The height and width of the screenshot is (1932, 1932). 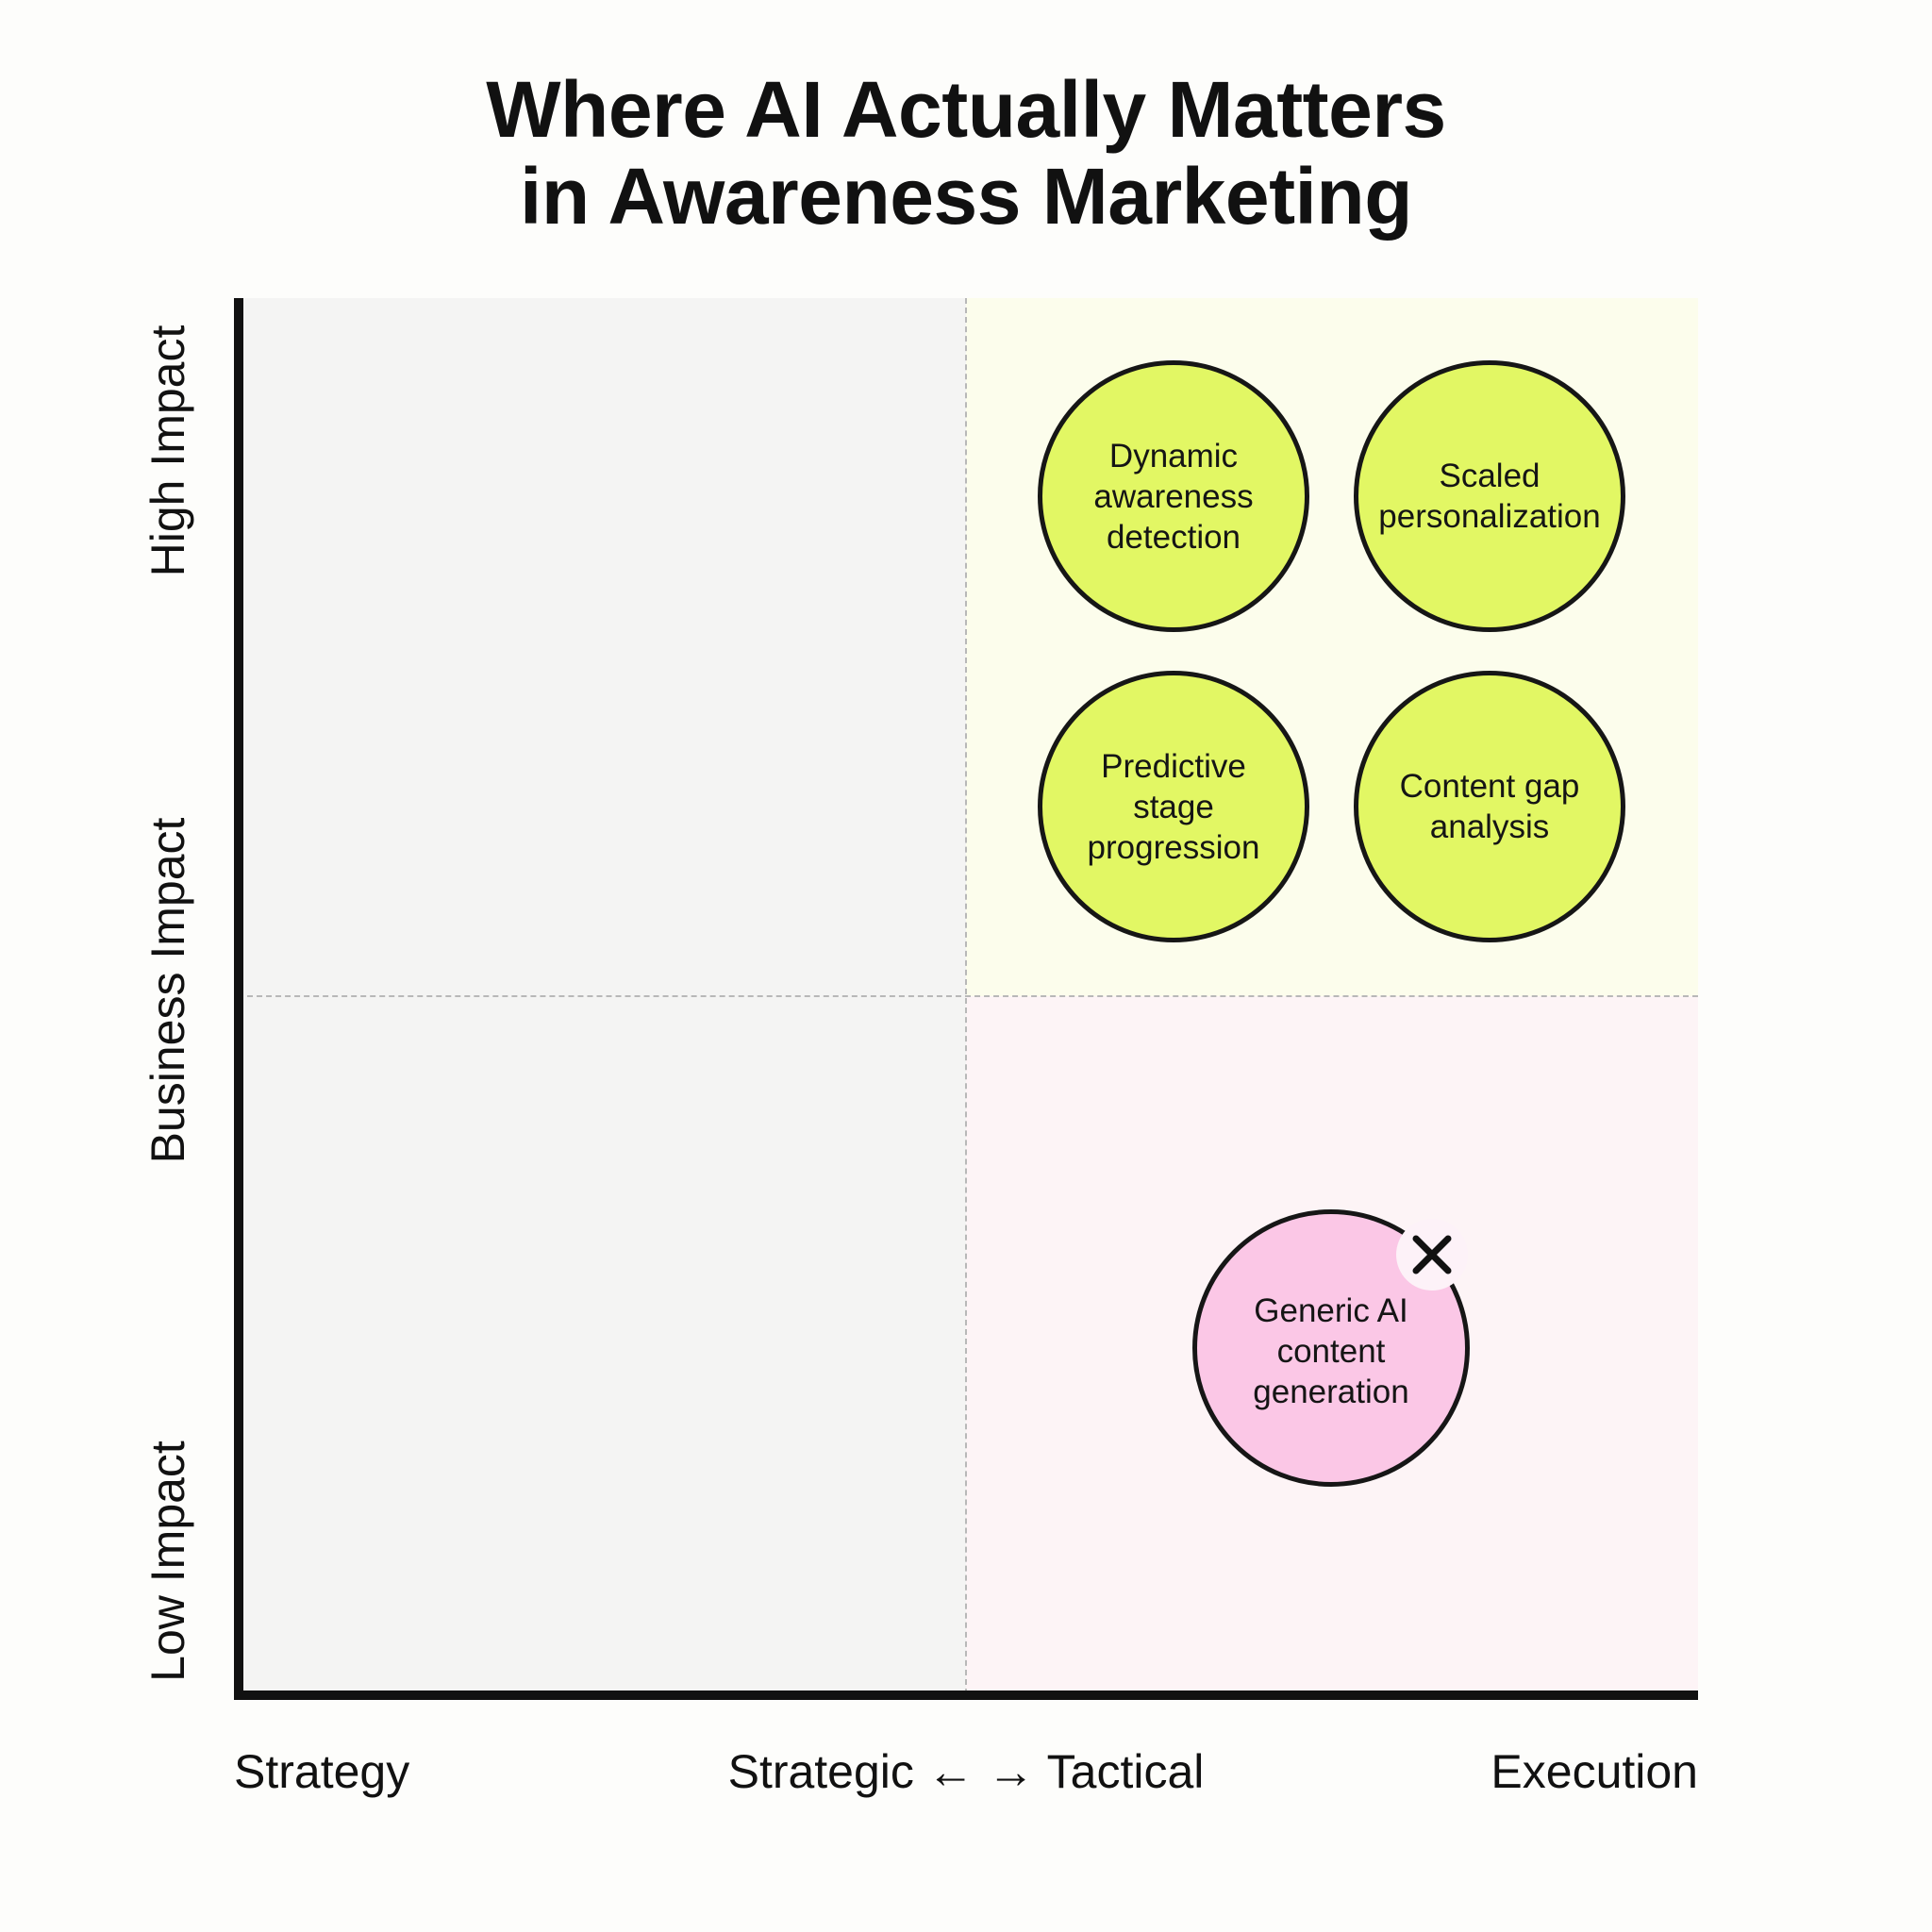 I want to click on bubble-predictive-stage-progression: Predictive stage progression, so click(x=1174, y=806).